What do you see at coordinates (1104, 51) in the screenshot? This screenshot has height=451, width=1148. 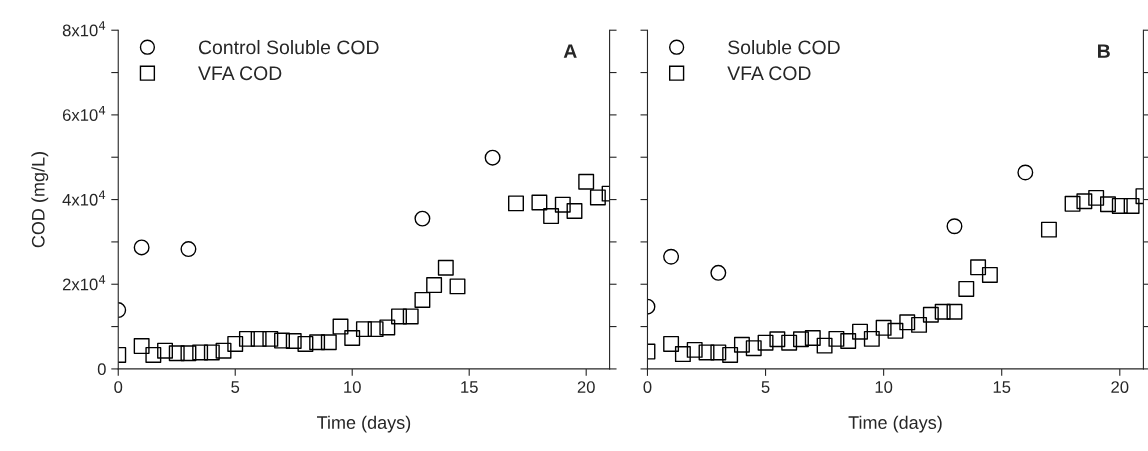 I see `annotation: B` at bounding box center [1104, 51].